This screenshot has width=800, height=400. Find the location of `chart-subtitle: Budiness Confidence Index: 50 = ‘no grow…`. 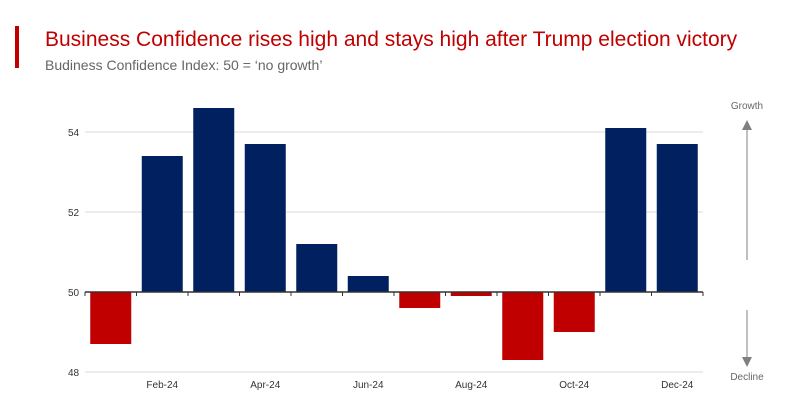

chart-subtitle: Budiness Confidence Index: 50 = ‘no grow… is located at coordinates (184, 65).